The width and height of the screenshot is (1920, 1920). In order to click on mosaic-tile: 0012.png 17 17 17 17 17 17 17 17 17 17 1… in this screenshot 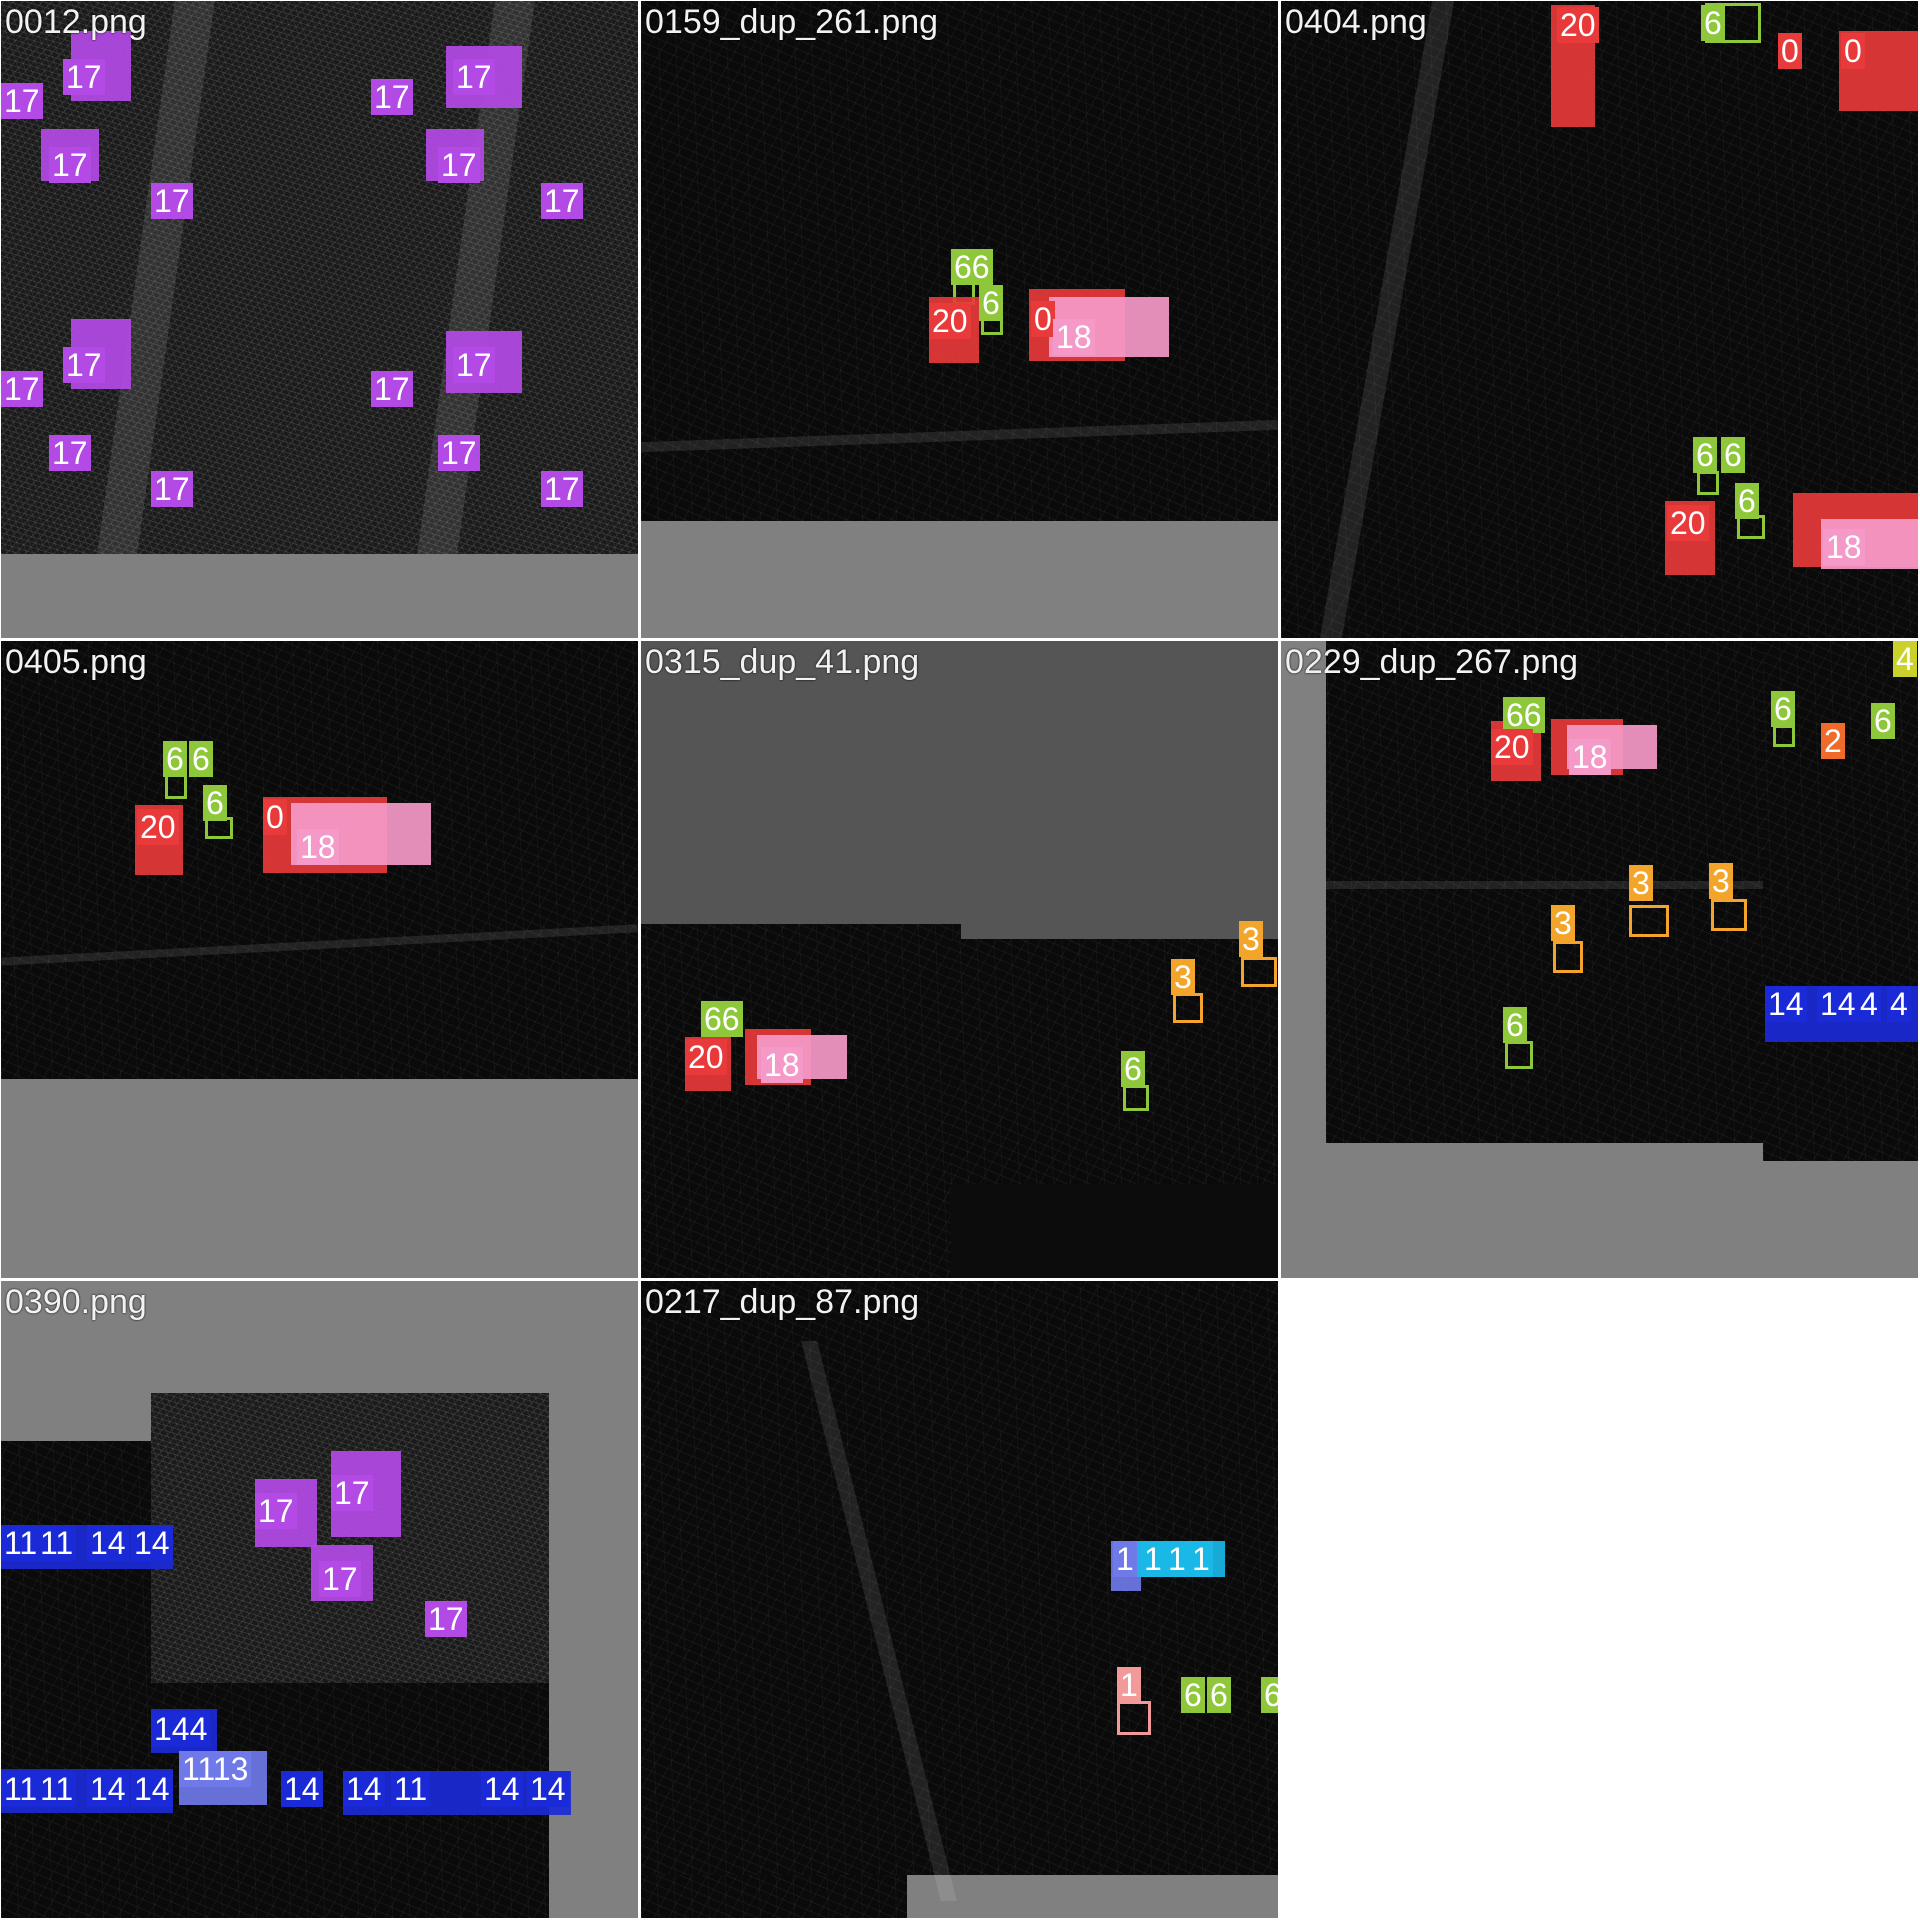, I will do `click(319, 319)`.